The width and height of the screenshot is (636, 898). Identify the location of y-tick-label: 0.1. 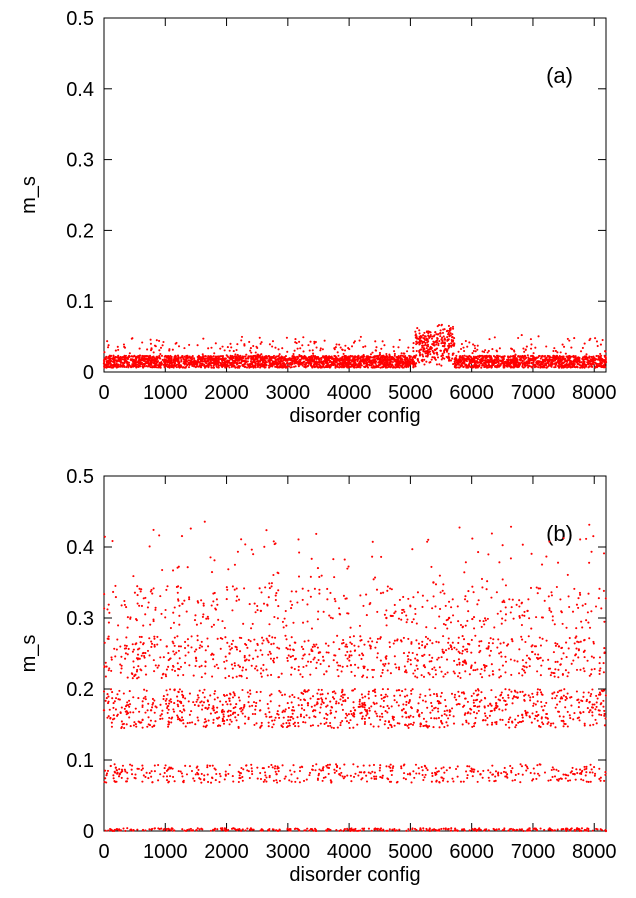
(80, 761).